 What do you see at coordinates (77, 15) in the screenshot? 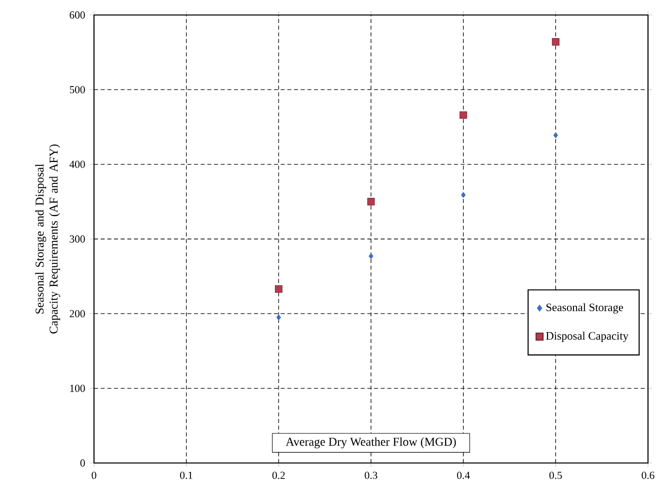
I see `y-tick-label: 600` at bounding box center [77, 15].